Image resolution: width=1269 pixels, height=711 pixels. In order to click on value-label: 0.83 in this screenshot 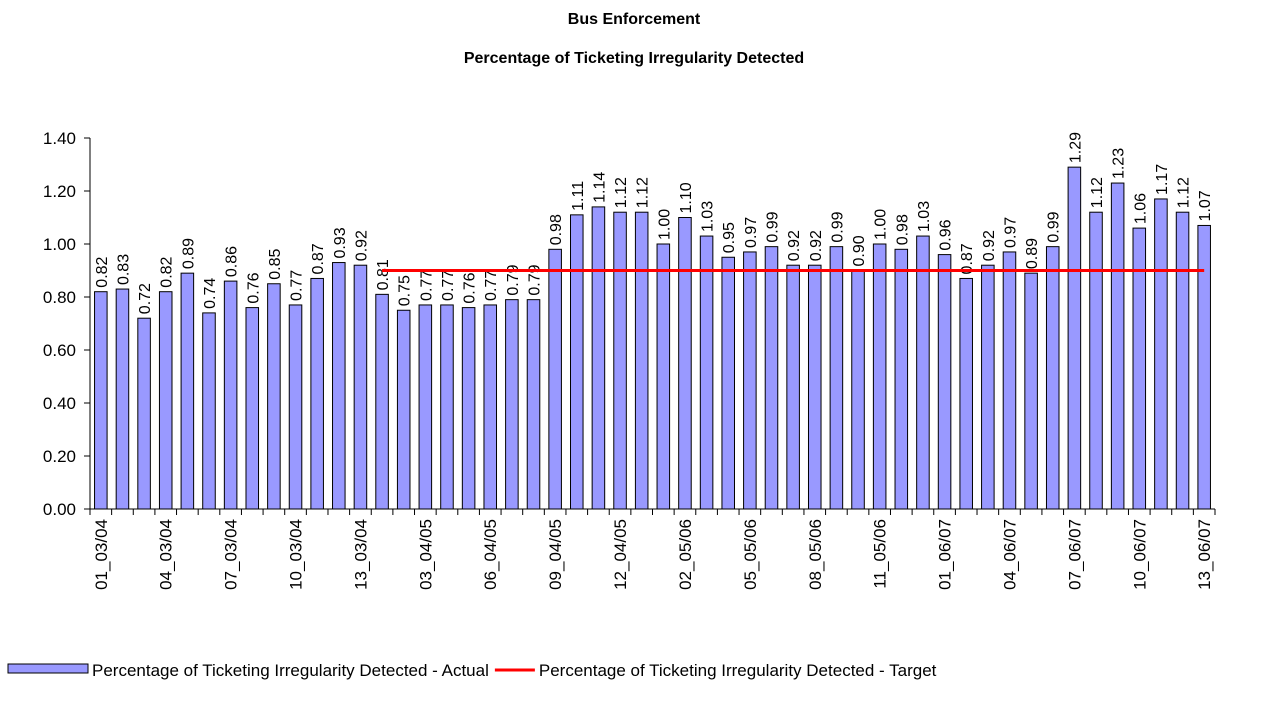, I will do `click(123, 269)`.